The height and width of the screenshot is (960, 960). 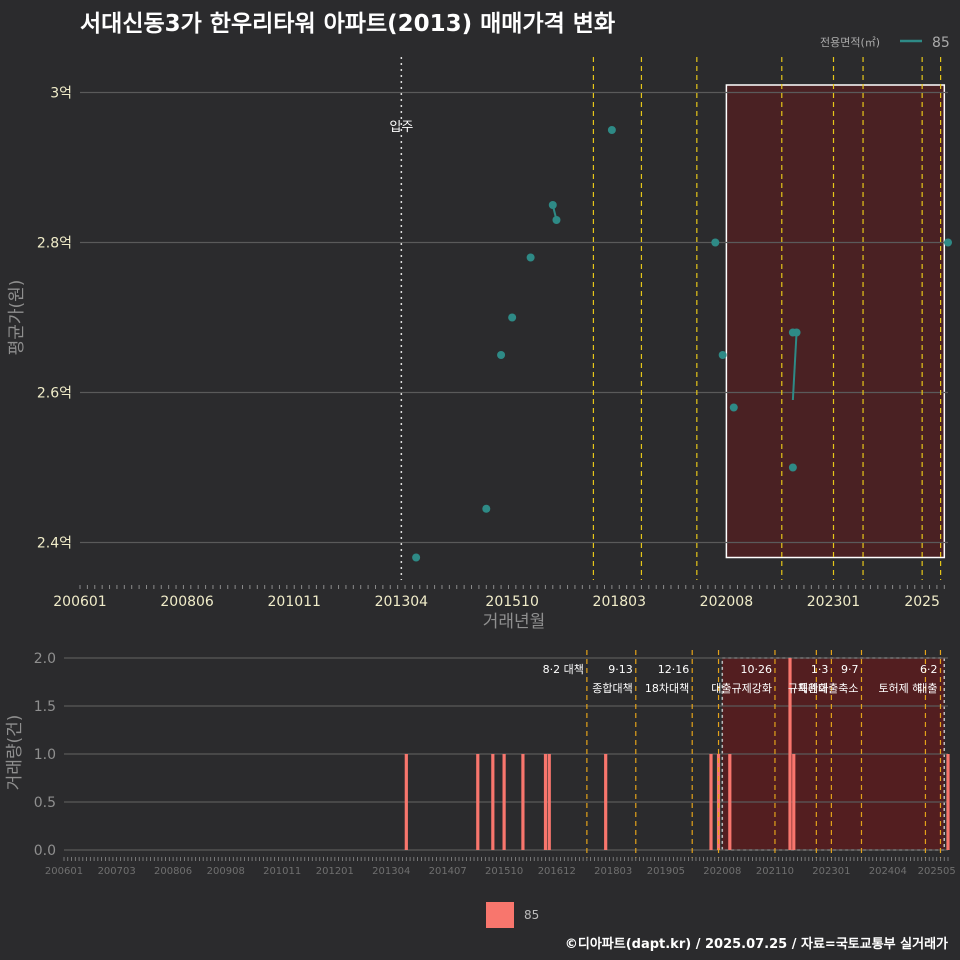 I want to click on policy-sublabel: 대출, so click(x=927, y=688).